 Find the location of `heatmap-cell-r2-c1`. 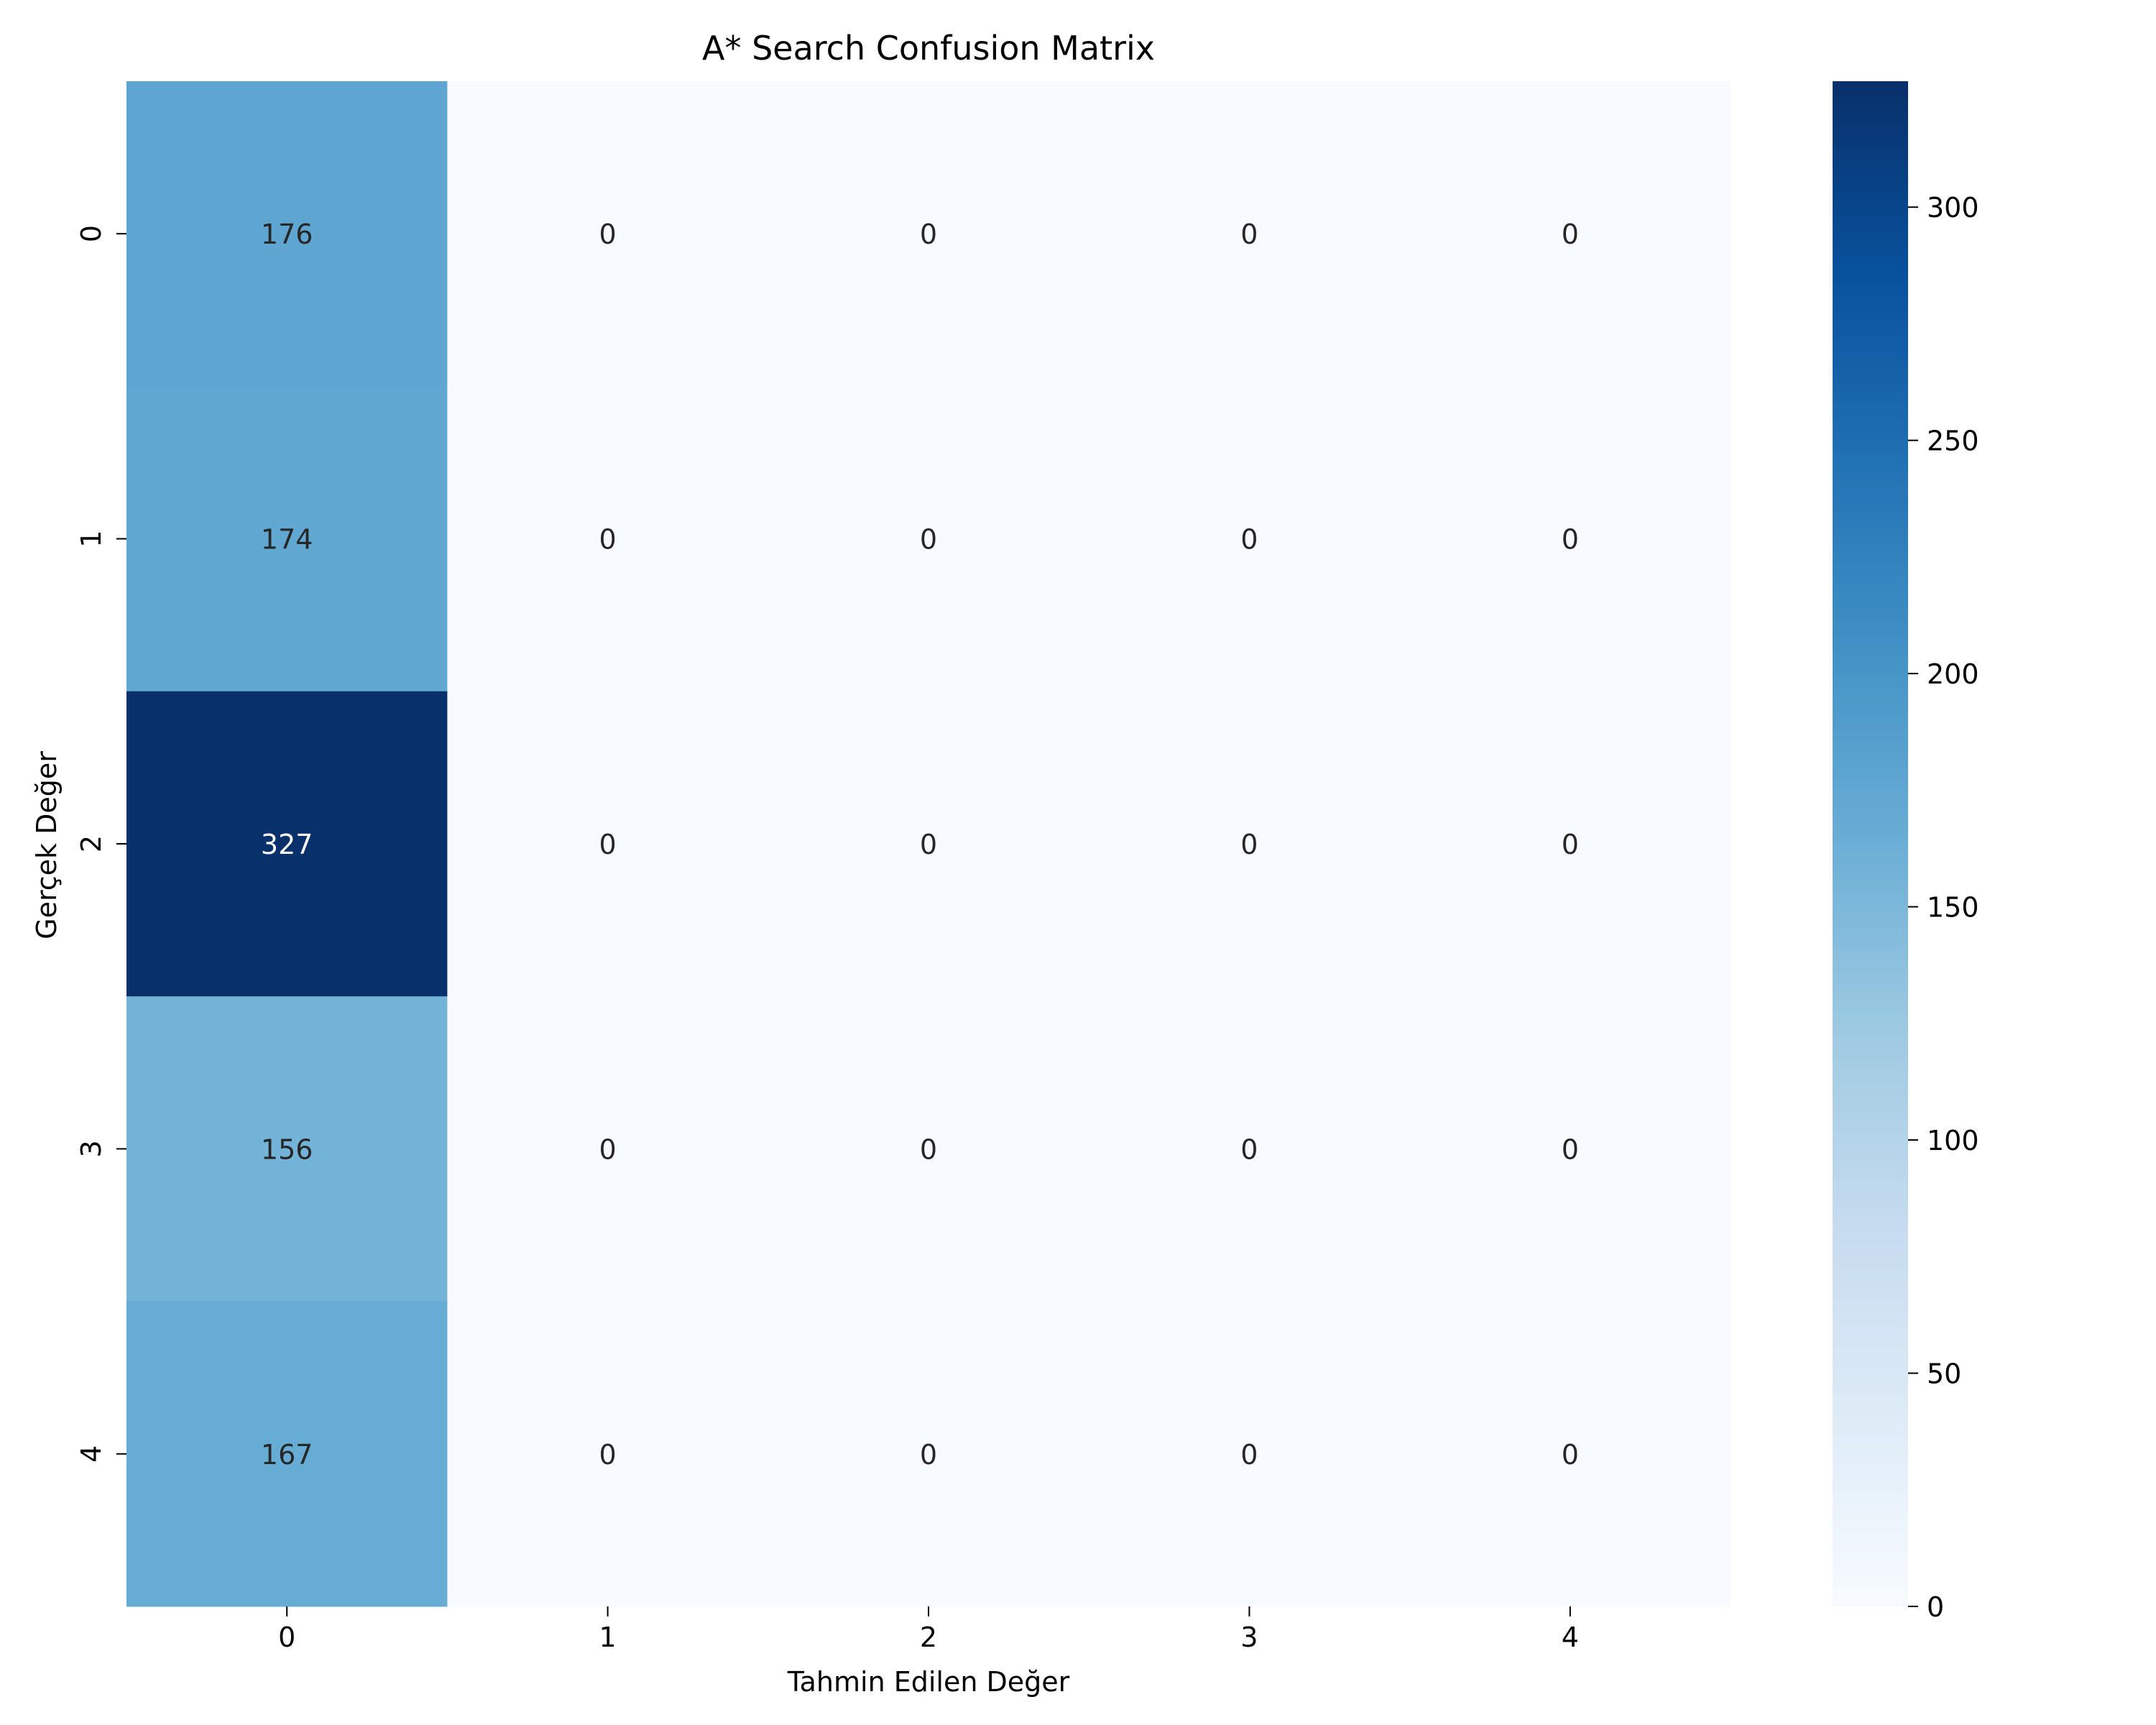

heatmap-cell-r2-c1 is located at coordinates (608, 844).